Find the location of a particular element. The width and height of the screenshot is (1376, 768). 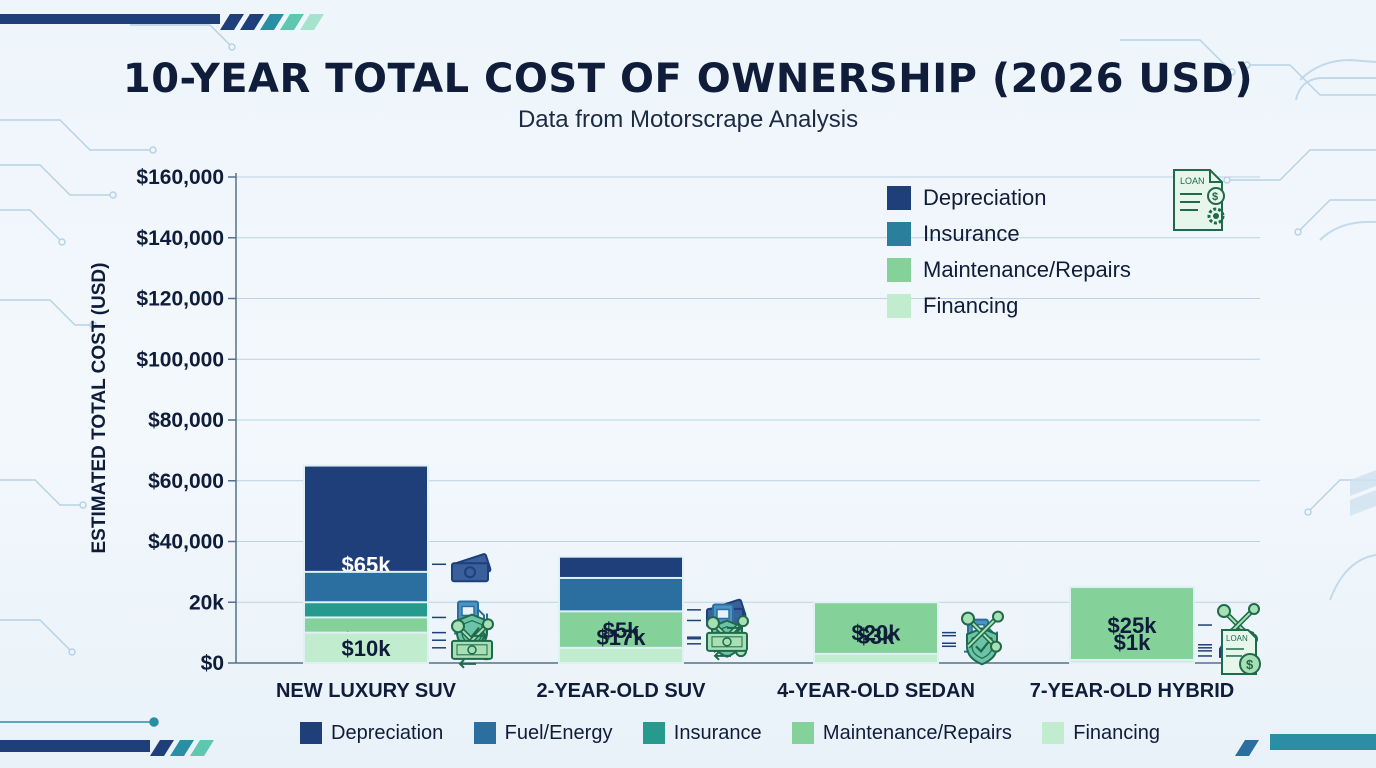

bottom-legend-item-fuel_energy: Fuel/Energy is located at coordinates (543, 733).